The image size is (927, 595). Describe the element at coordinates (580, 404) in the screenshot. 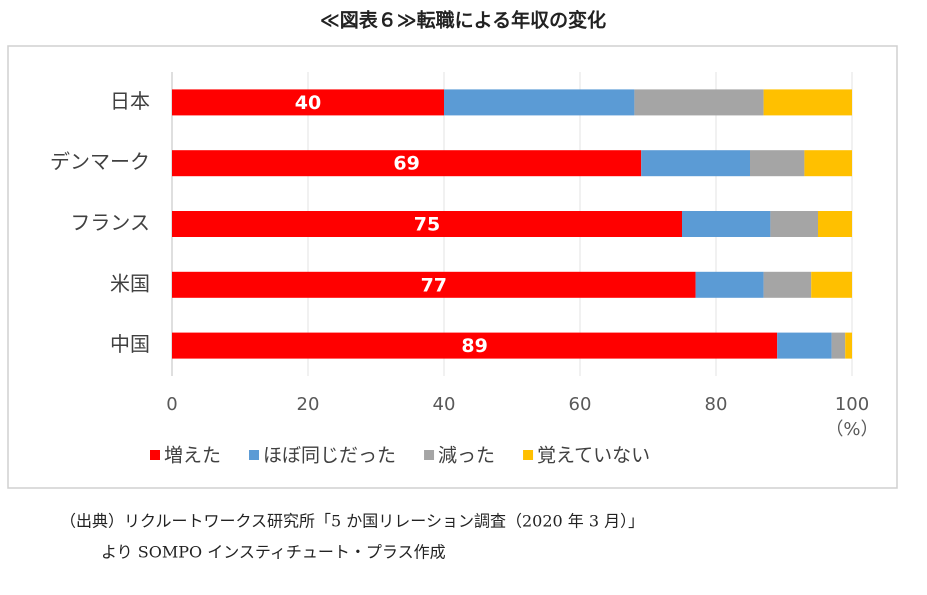

I see `x-tick-label: 60` at that location.